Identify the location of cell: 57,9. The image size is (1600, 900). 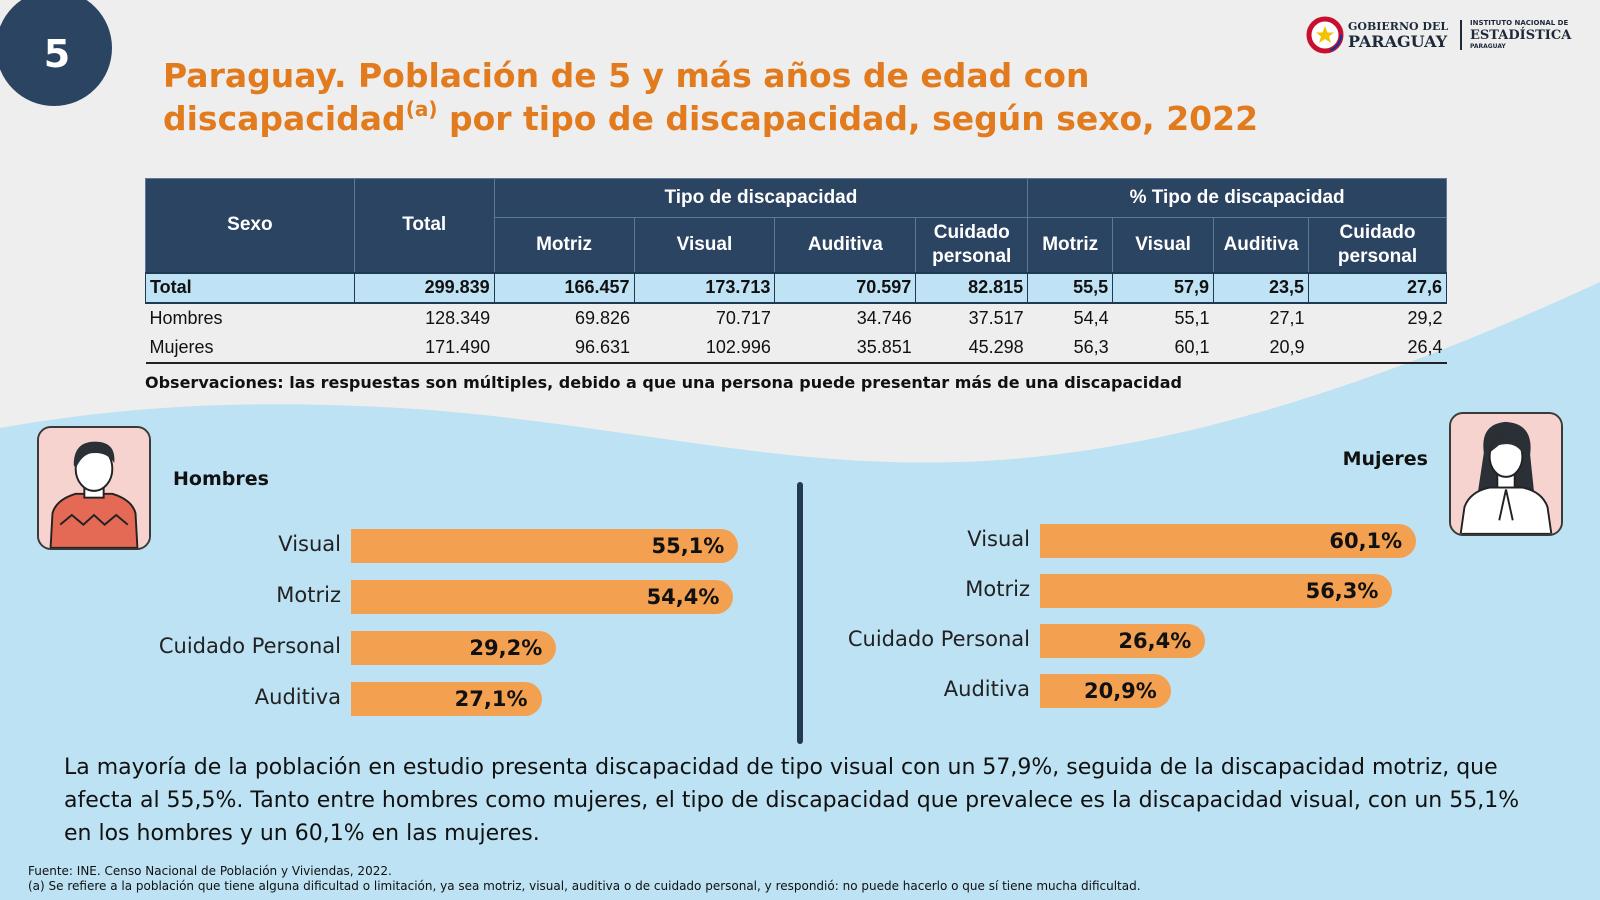
(1163, 287).